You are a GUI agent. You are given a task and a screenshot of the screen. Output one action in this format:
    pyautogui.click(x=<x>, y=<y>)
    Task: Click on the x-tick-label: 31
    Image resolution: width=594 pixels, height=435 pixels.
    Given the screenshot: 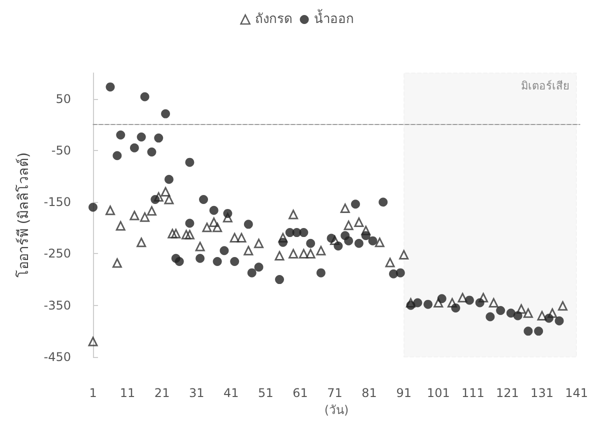 What is the action you would take?
    pyautogui.click(x=196, y=393)
    